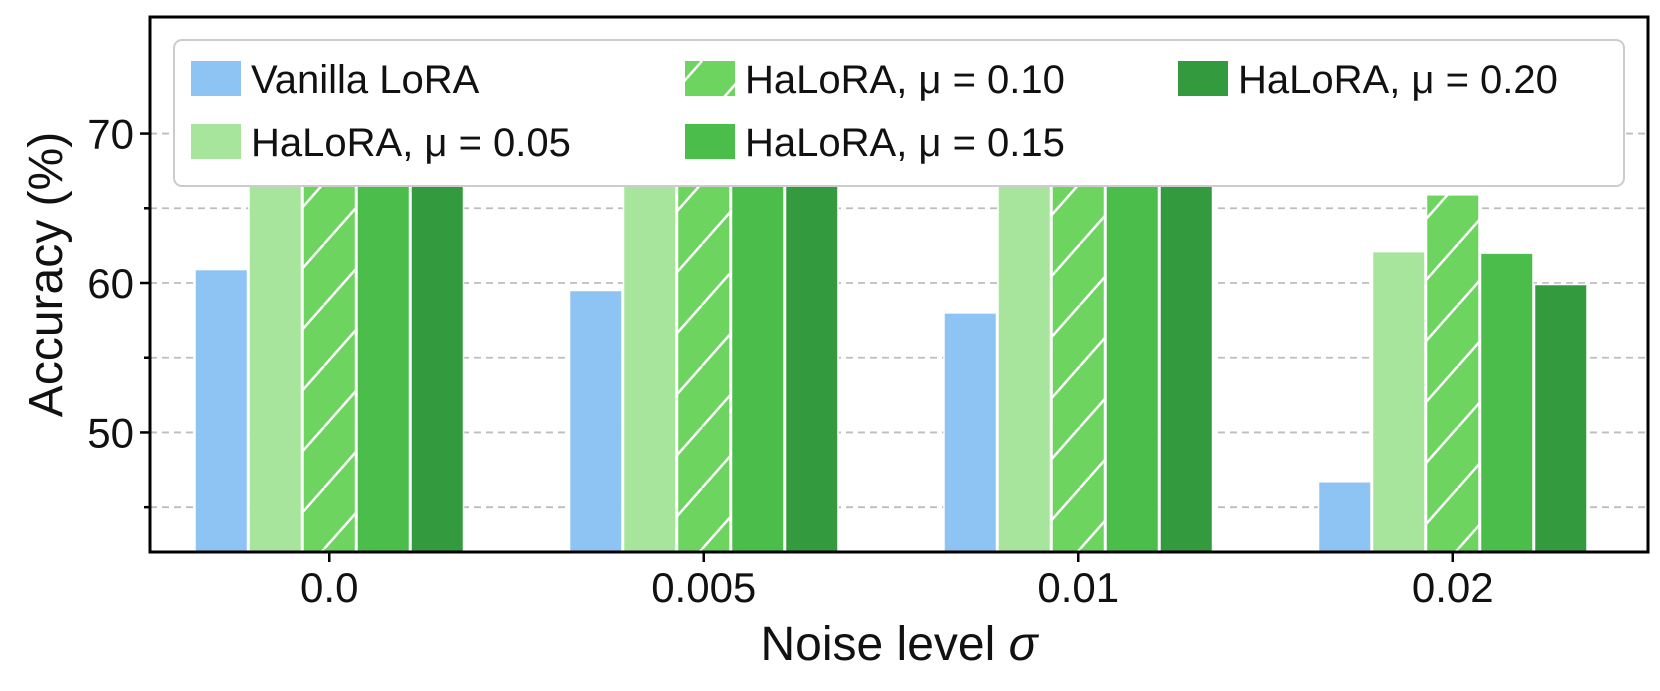 The width and height of the screenshot is (1660, 691). Describe the element at coordinates (46, 274) in the screenshot. I see `y-axis-label: Accuracy (%)` at that location.